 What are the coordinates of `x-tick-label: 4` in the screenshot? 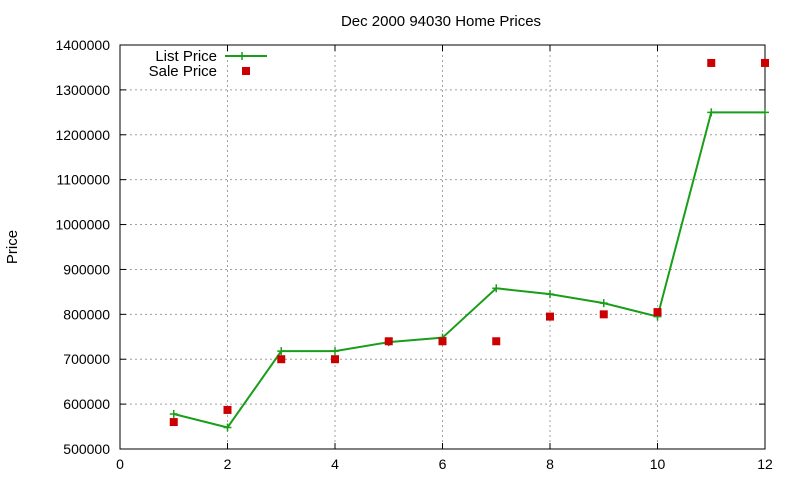 It's located at (335, 464).